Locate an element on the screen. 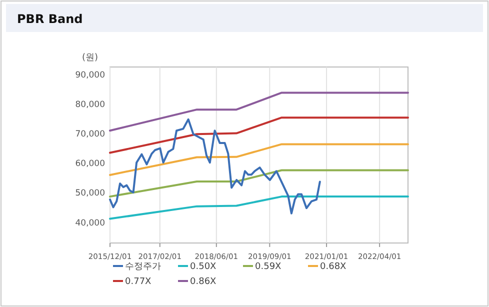 The height and width of the screenshot is (307, 489). legend-label: 0.68X is located at coordinates (333, 267).